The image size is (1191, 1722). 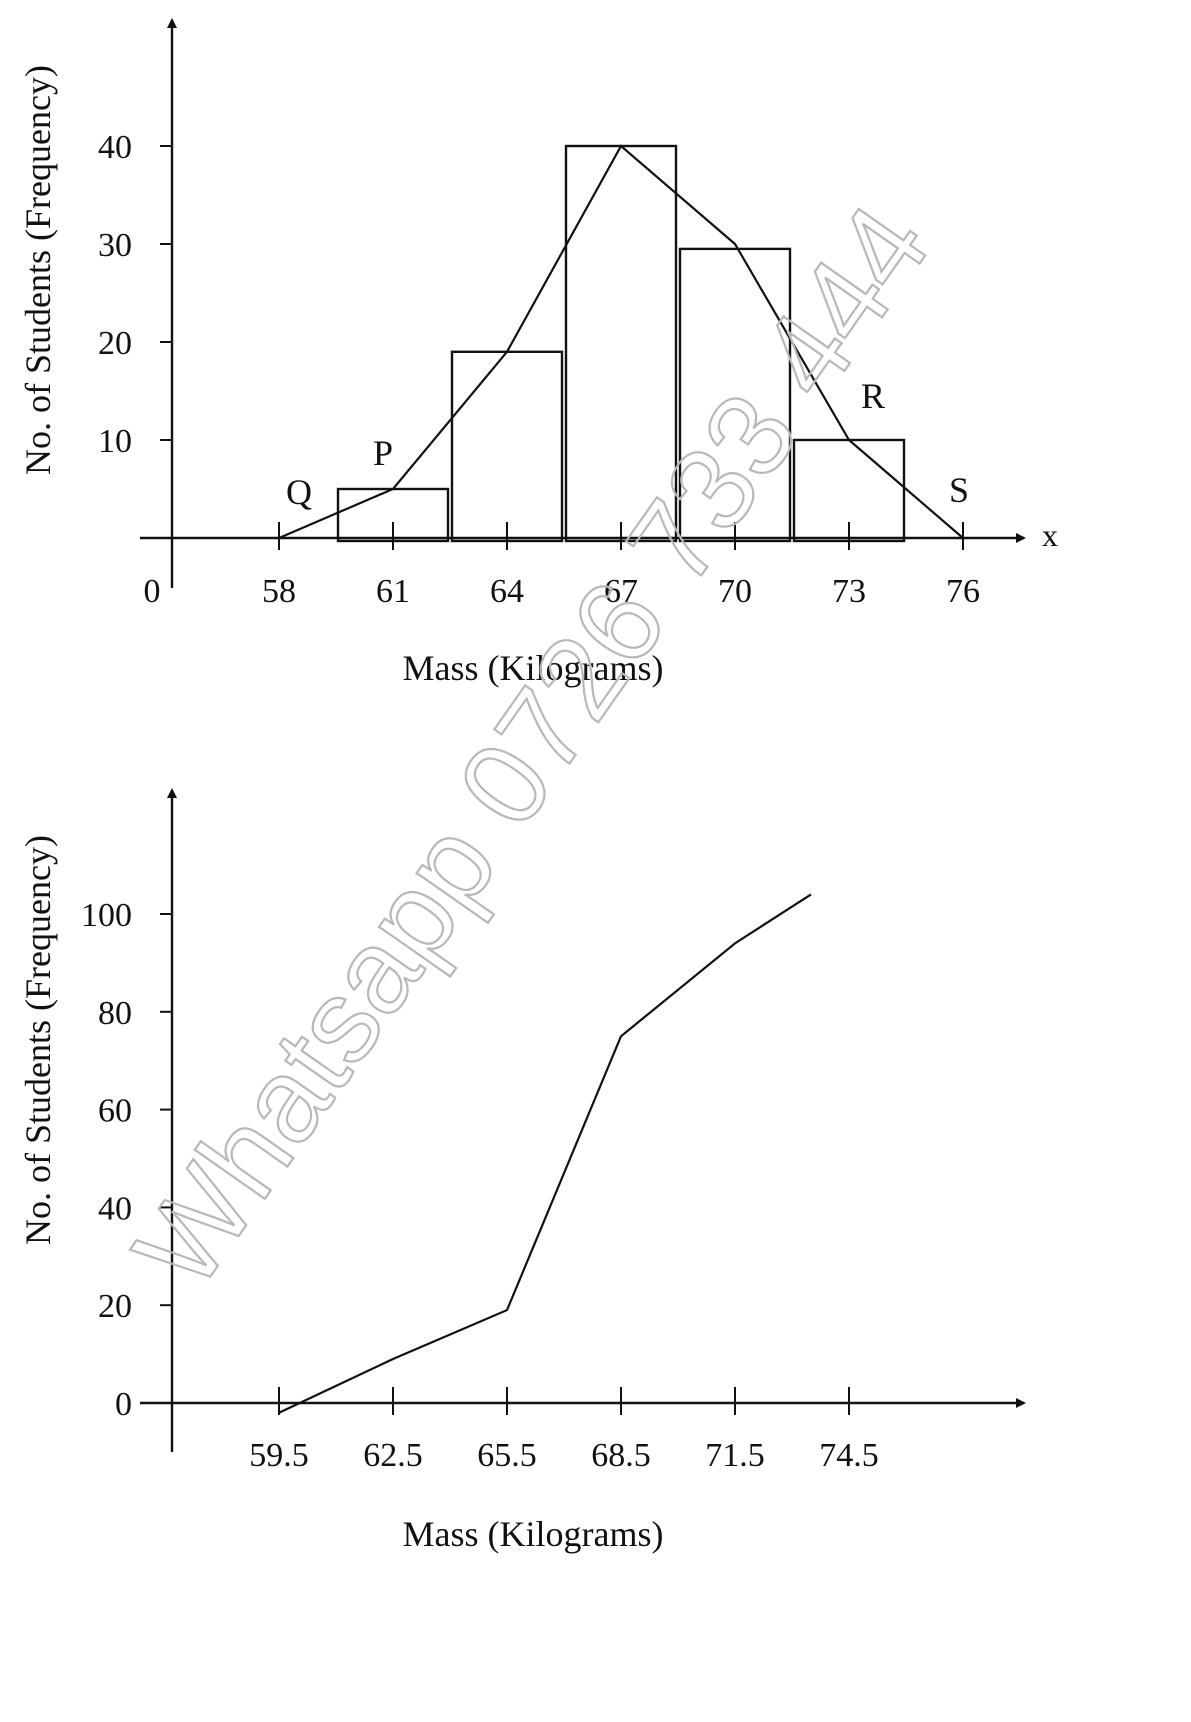 I want to click on histogram-y-axis-title: No. of Students (Frequency), so click(x=38, y=270).